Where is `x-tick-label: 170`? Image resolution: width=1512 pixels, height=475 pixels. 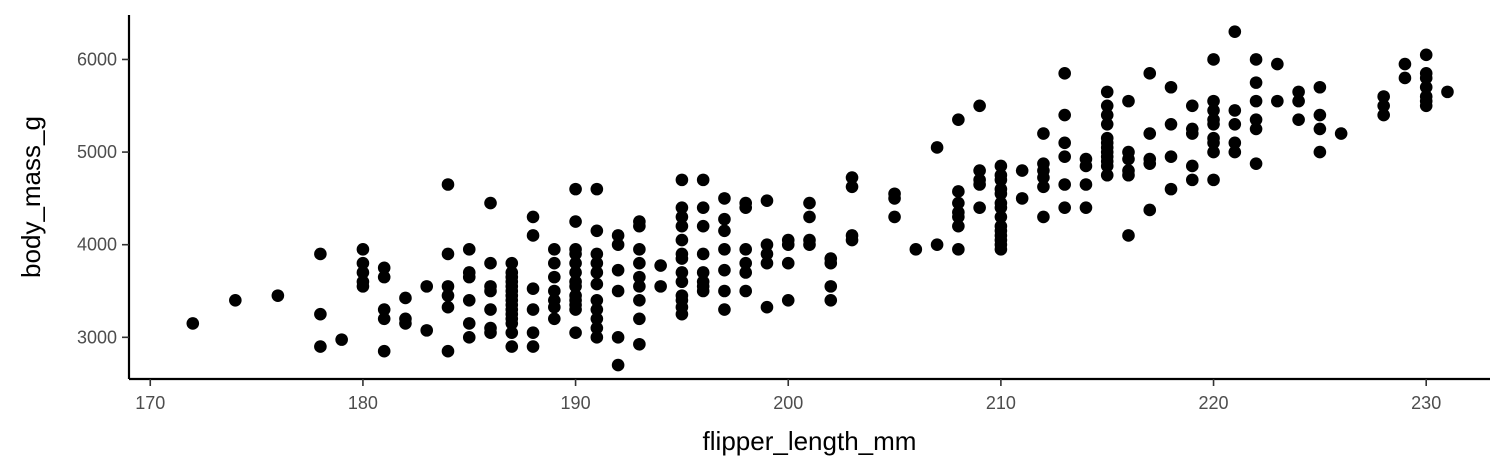 x-tick-label: 170 is located at coordinates (150, 403).